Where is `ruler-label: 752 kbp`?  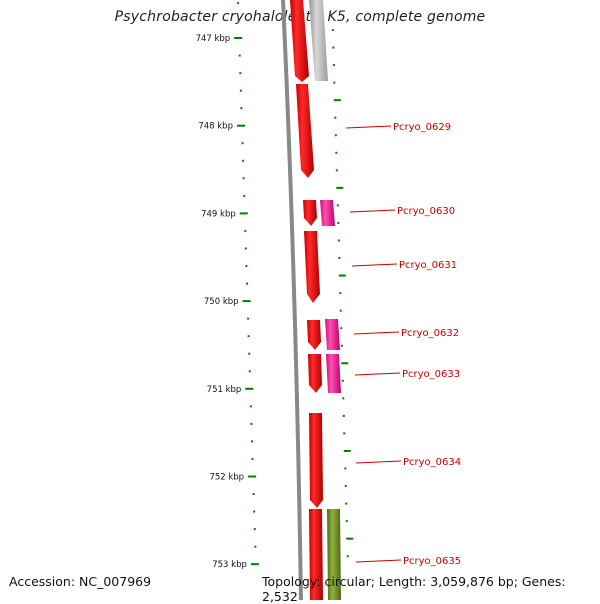 ruler-label: 752 kbp is located at coordinates (226, 478).